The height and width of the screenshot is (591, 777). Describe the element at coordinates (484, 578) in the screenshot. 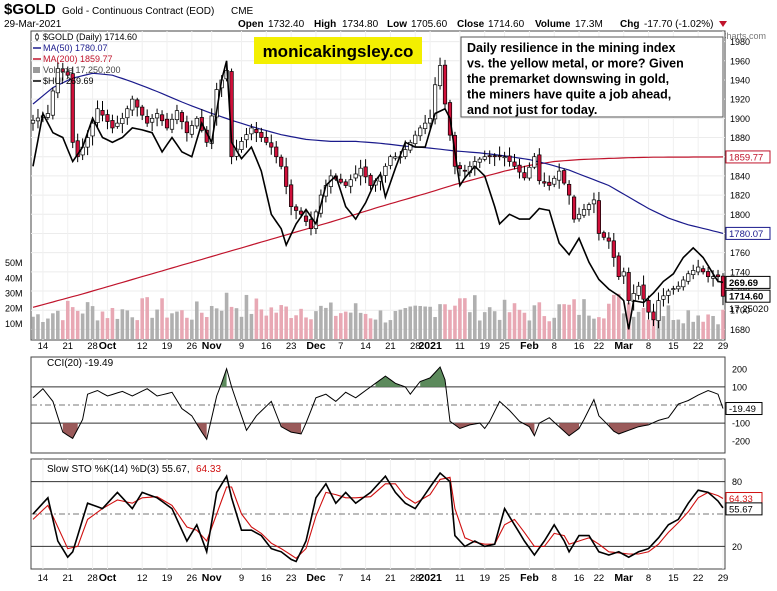

I see `x-tick-label: 19` at that location.